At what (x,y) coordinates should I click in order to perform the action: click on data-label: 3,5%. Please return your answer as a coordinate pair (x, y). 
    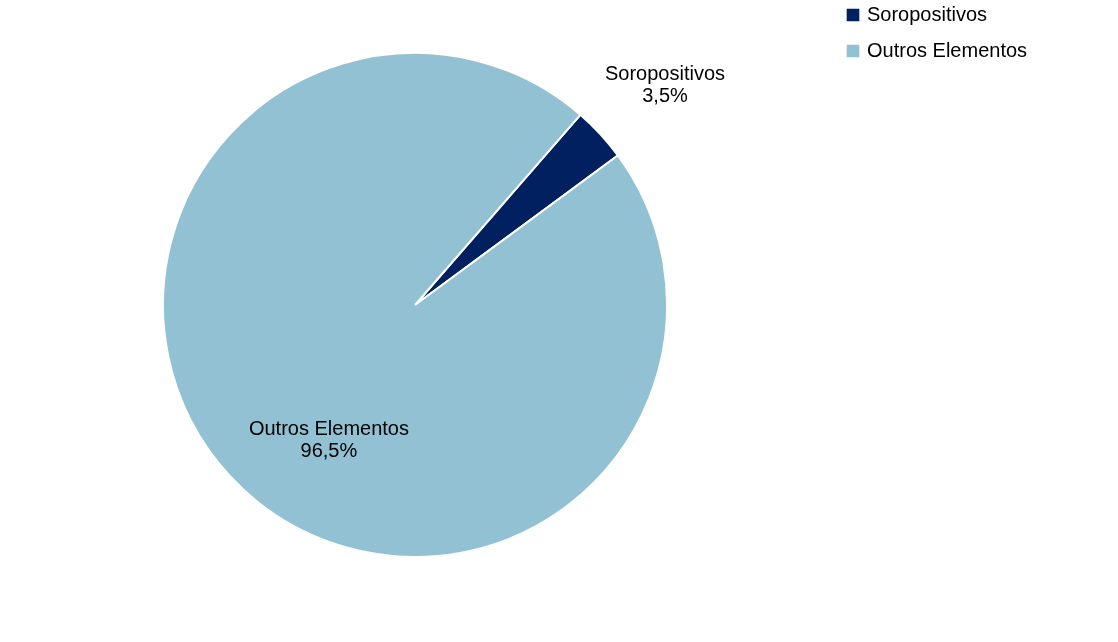
    Looking at the image, I should click on (665, 95).